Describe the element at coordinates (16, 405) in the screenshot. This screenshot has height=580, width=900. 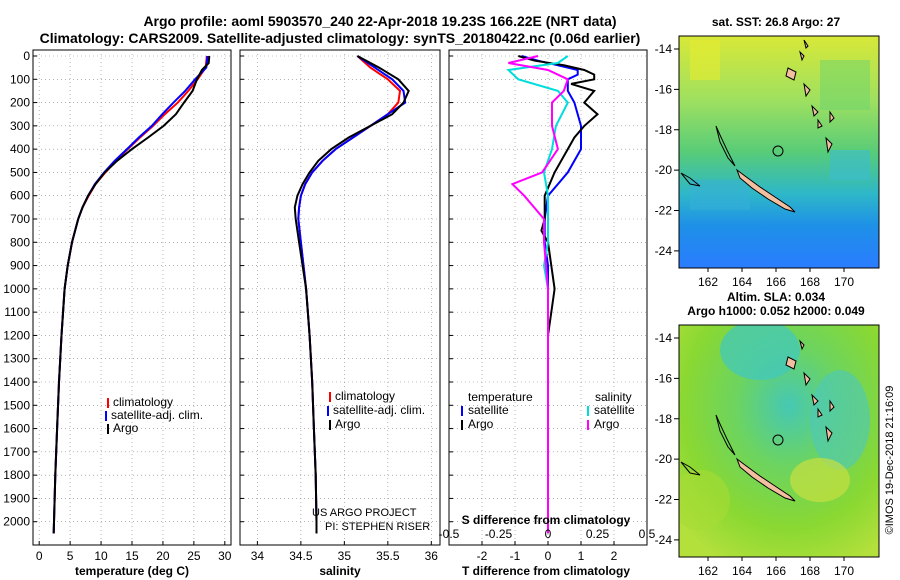
I see `depth-tick-label: 1500` at that location.